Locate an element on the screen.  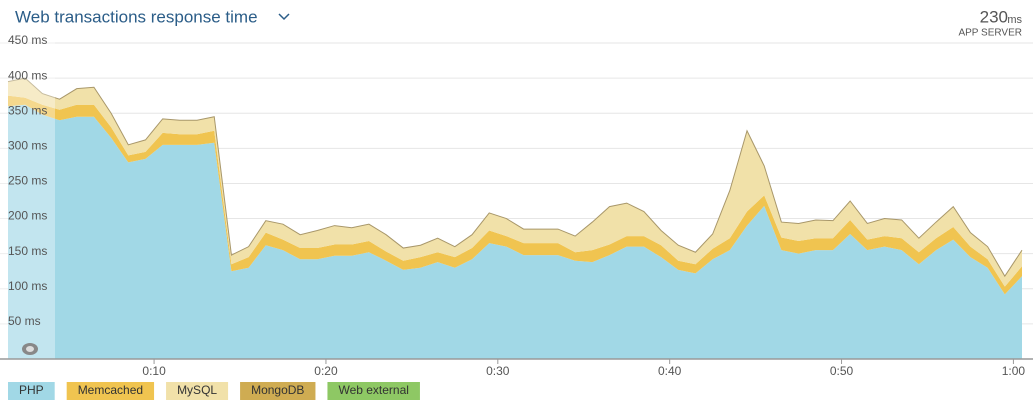
y-tick-label: 450 ms is located at coordinates (27, 40).